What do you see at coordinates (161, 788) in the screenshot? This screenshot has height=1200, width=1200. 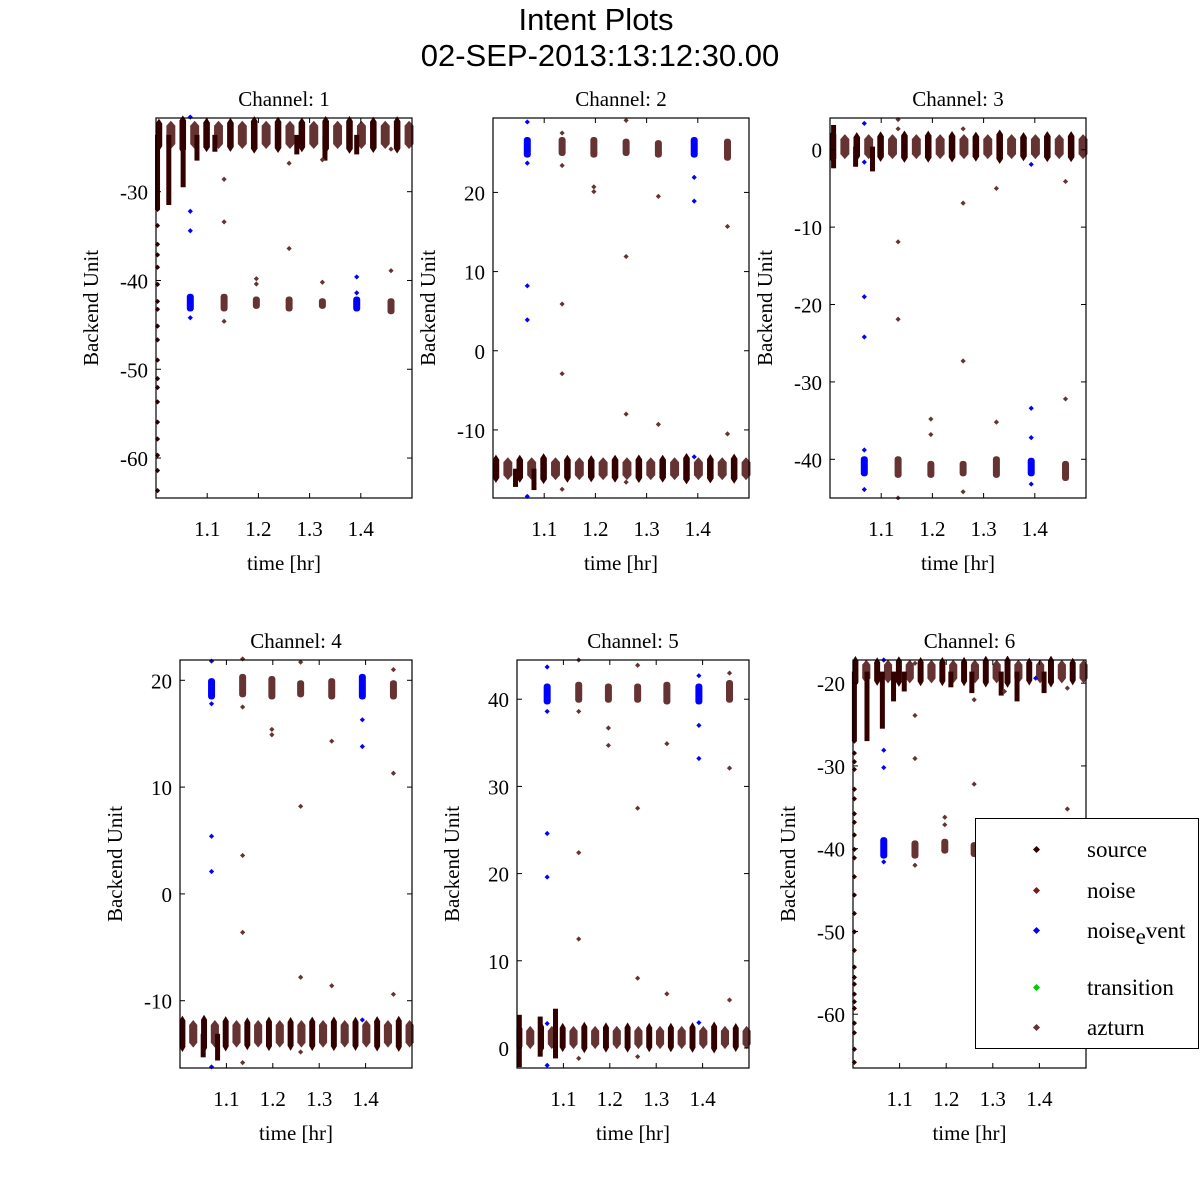 I see `y-tick-label: 10` at bounding box center [161, 788].